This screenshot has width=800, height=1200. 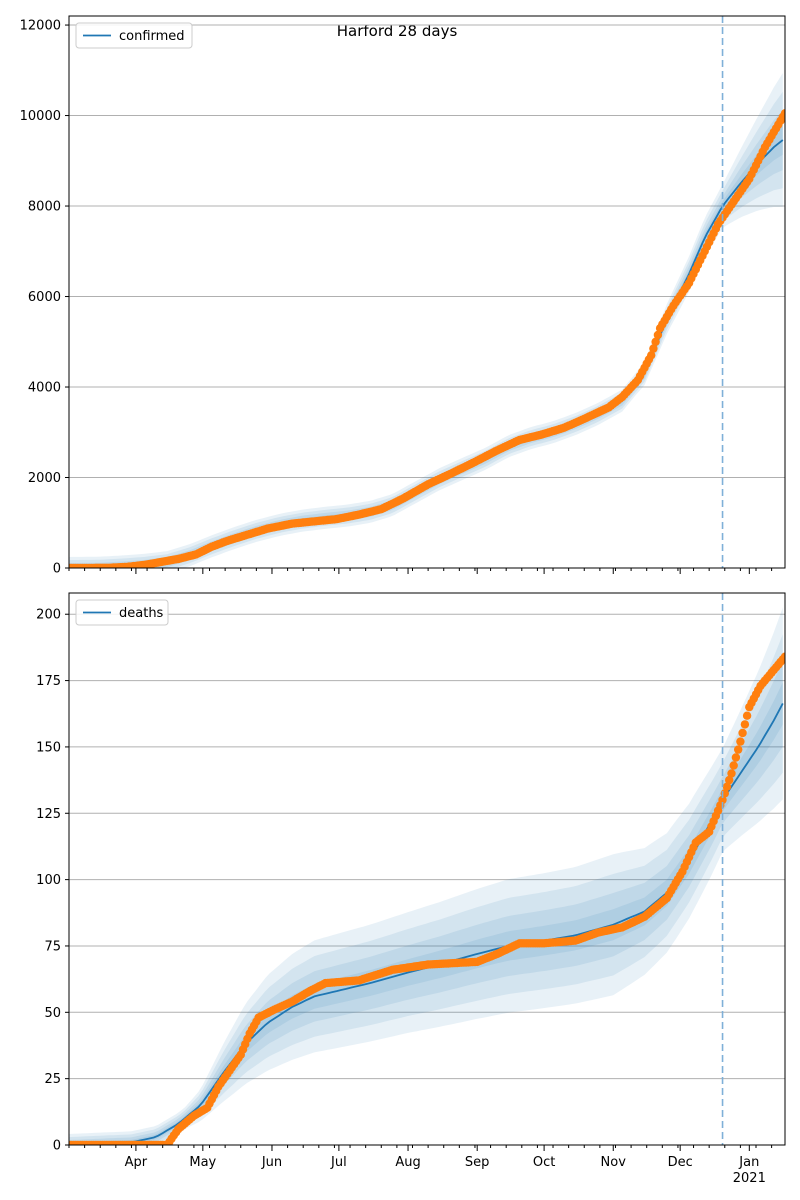 What do you see at coordinates (52, 1013) in the screenshot?
I see `y-tick-label: 50` at bounding box center [52, 1013].